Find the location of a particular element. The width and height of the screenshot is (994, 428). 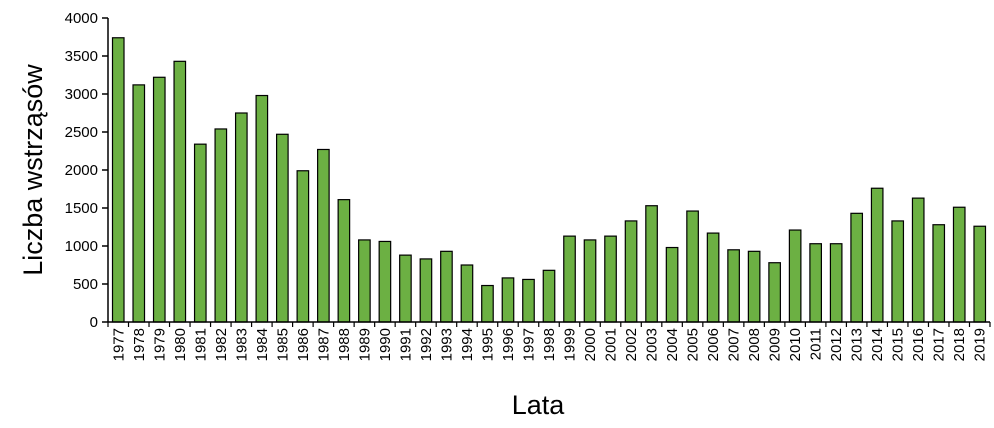

bar-1998 is located at coordinates (549, 296).